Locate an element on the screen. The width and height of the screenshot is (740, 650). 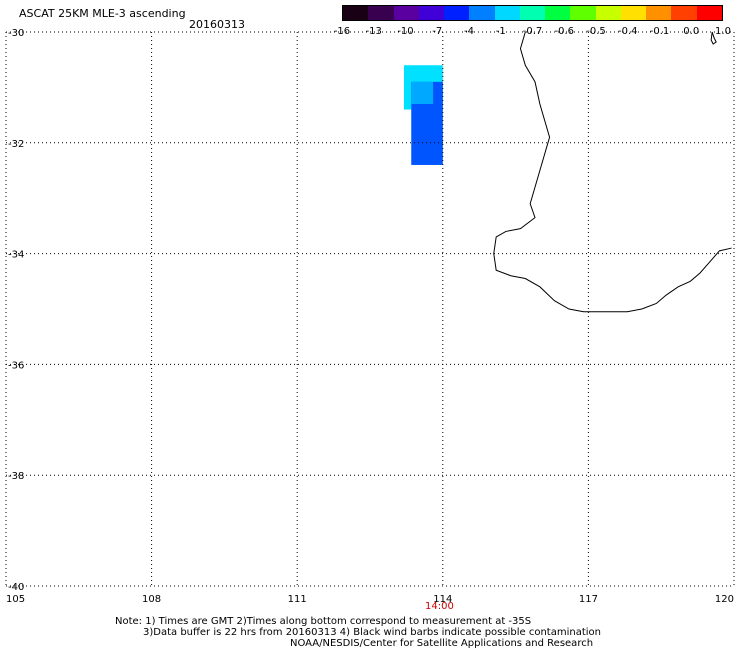
color-scale-tick-label: -0.7 is located at coordinates (532, 31).